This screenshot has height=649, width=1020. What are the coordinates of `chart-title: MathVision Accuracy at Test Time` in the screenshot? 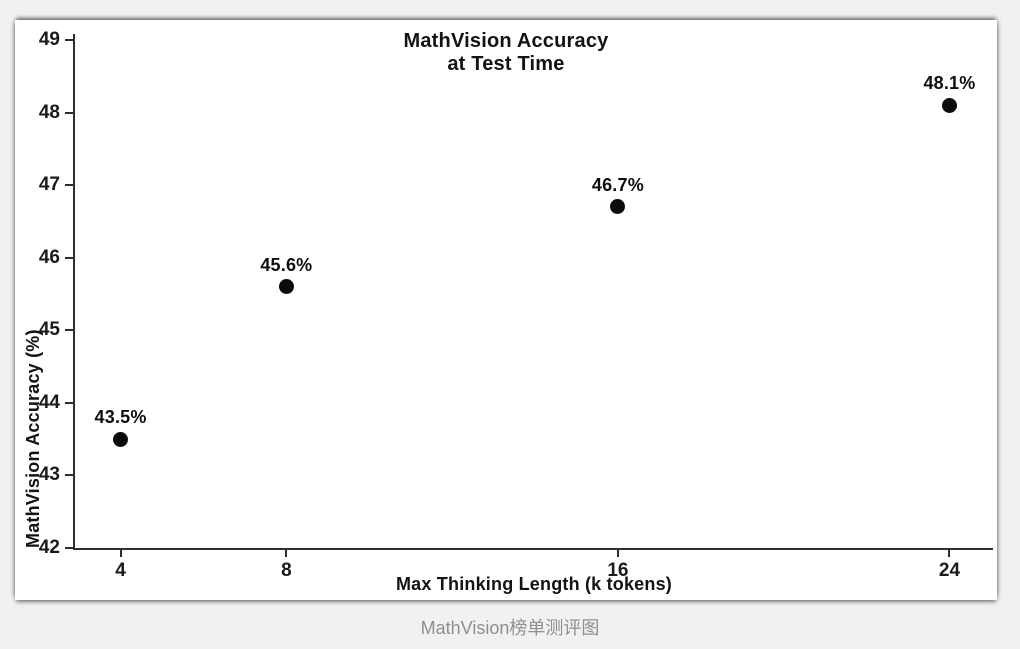 It's located at (506, 53).